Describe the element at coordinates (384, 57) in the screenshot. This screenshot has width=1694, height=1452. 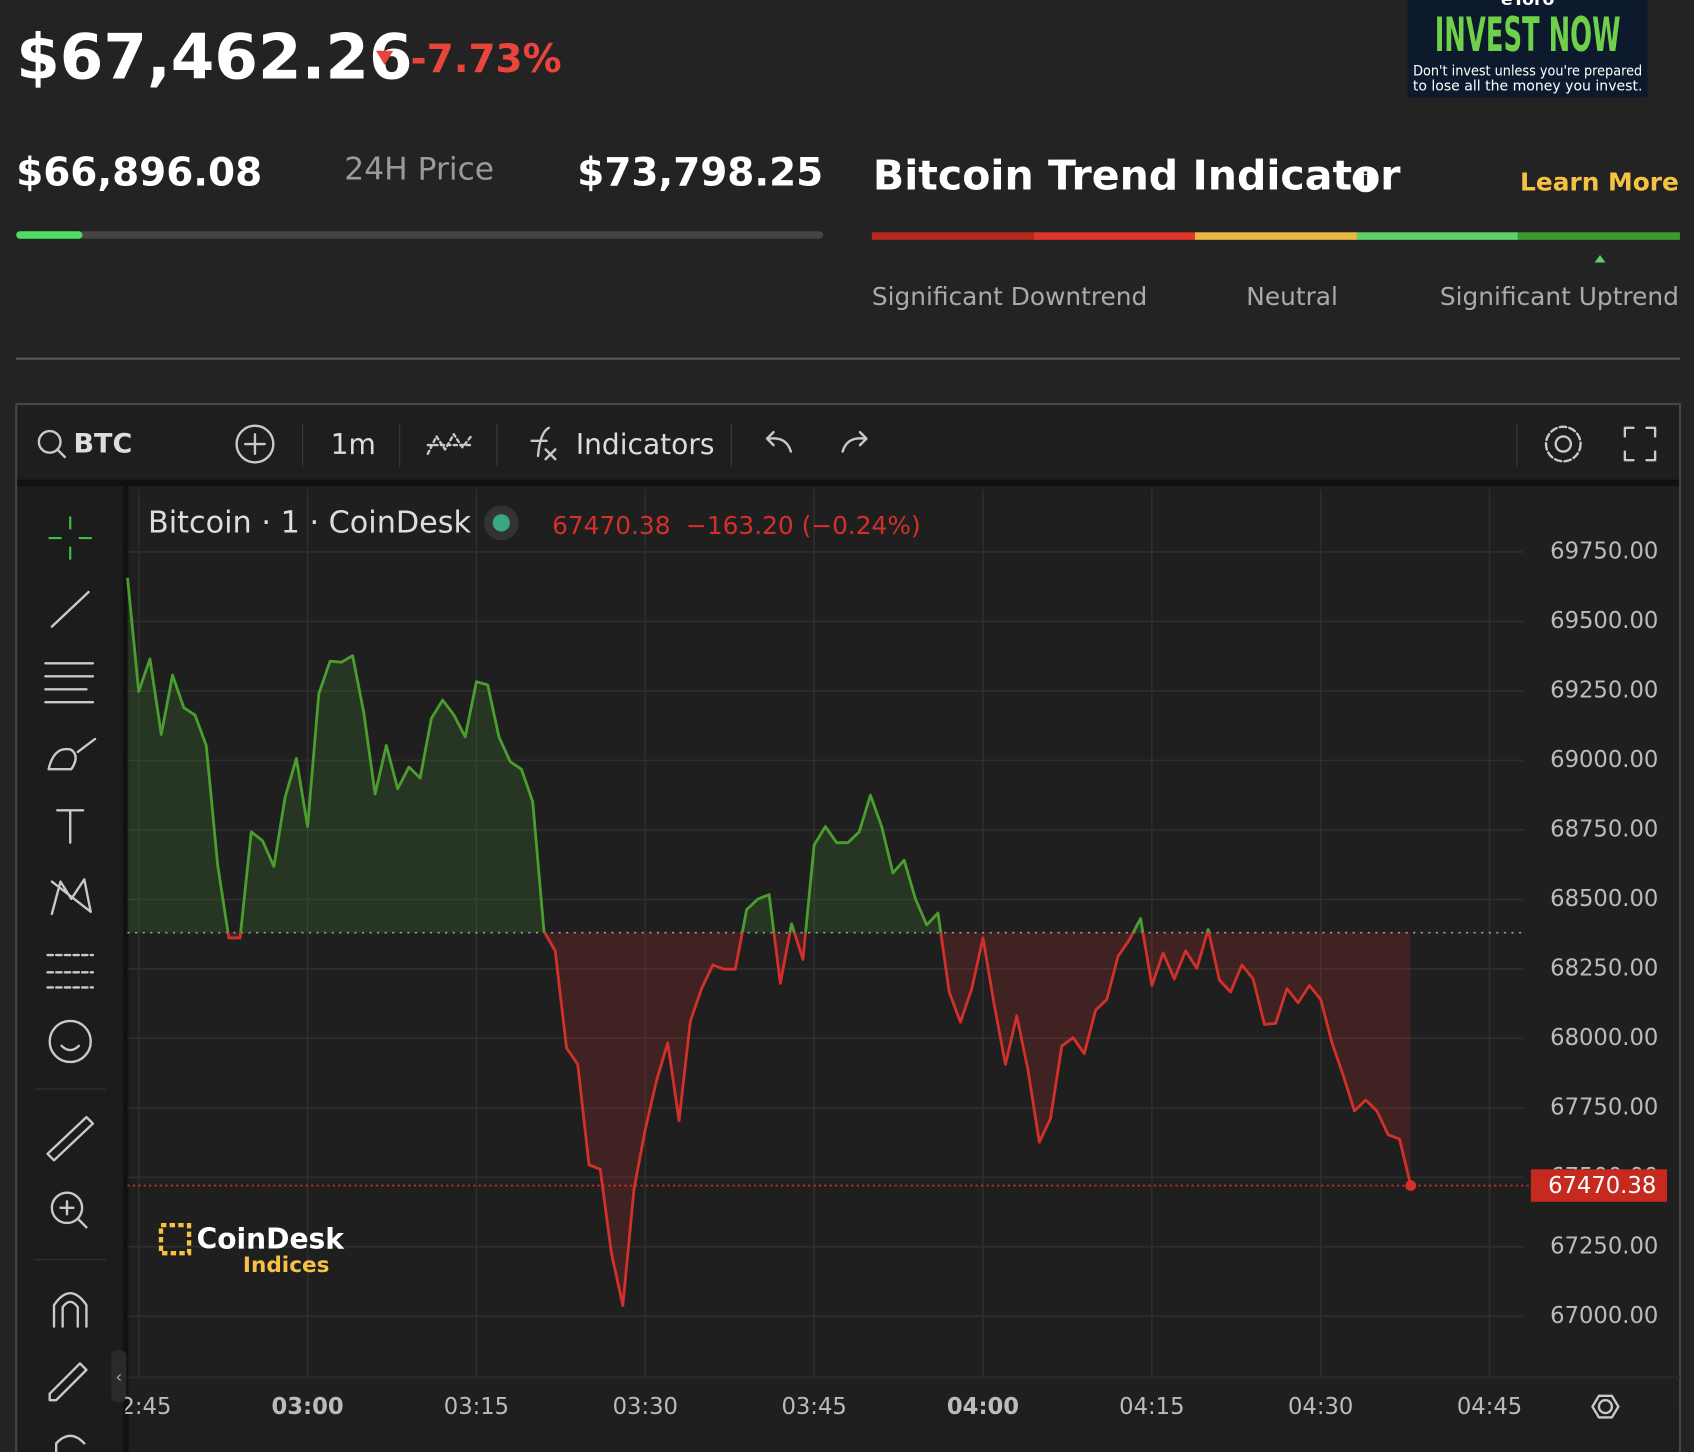
I see `down-arrow` at that location.